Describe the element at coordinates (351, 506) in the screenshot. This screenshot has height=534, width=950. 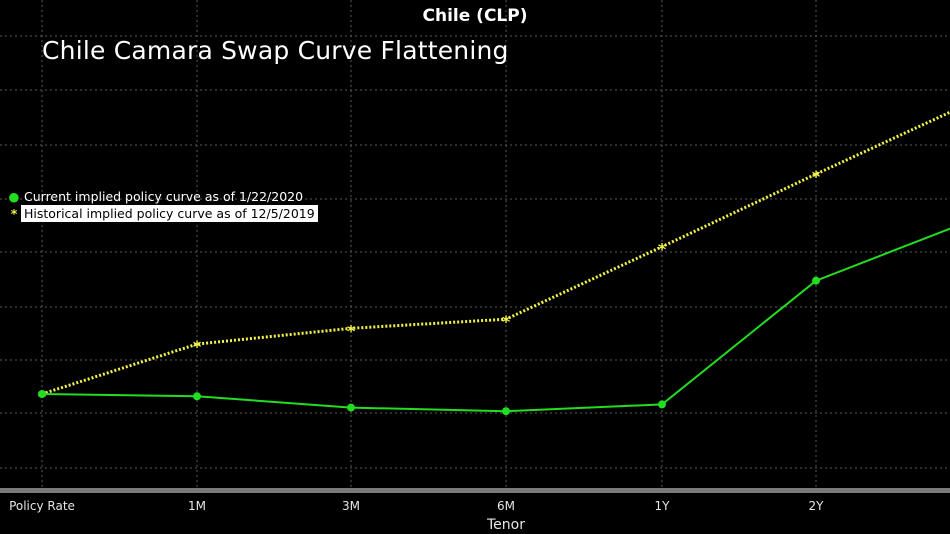
I see `x-tick-label: 3M` at that location.